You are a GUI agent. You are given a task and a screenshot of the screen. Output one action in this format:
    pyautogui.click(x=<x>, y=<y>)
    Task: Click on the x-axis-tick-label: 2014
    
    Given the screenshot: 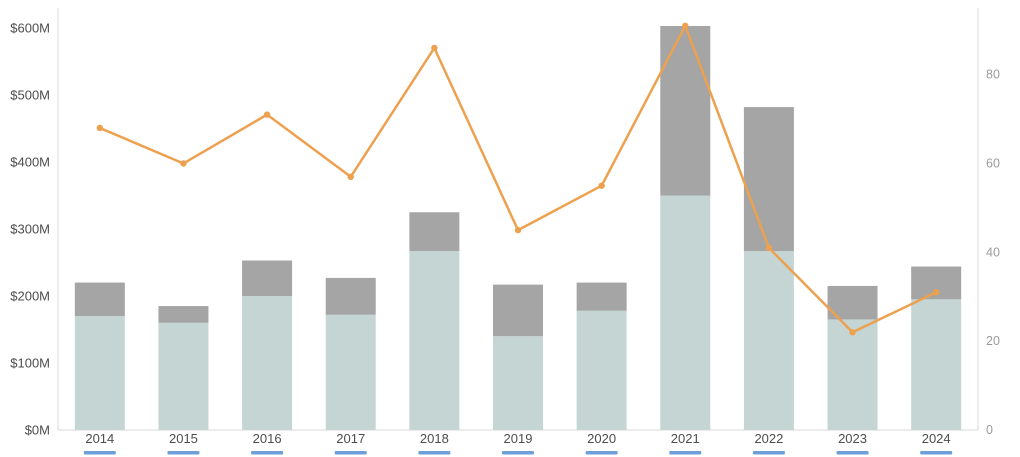 What is the action you would take?
    pyautogui.click(x=99, y=438)
    